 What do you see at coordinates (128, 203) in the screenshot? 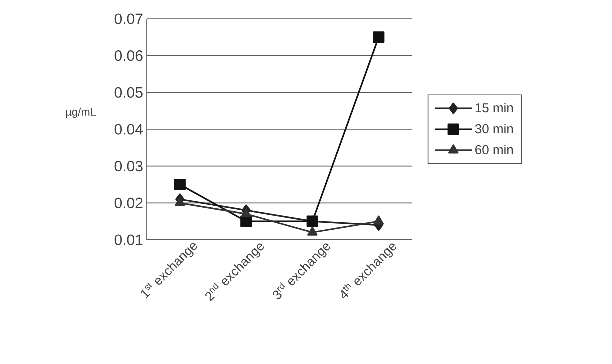
I see `y-tick-label: 0.02` at bounding box center [128, 203].